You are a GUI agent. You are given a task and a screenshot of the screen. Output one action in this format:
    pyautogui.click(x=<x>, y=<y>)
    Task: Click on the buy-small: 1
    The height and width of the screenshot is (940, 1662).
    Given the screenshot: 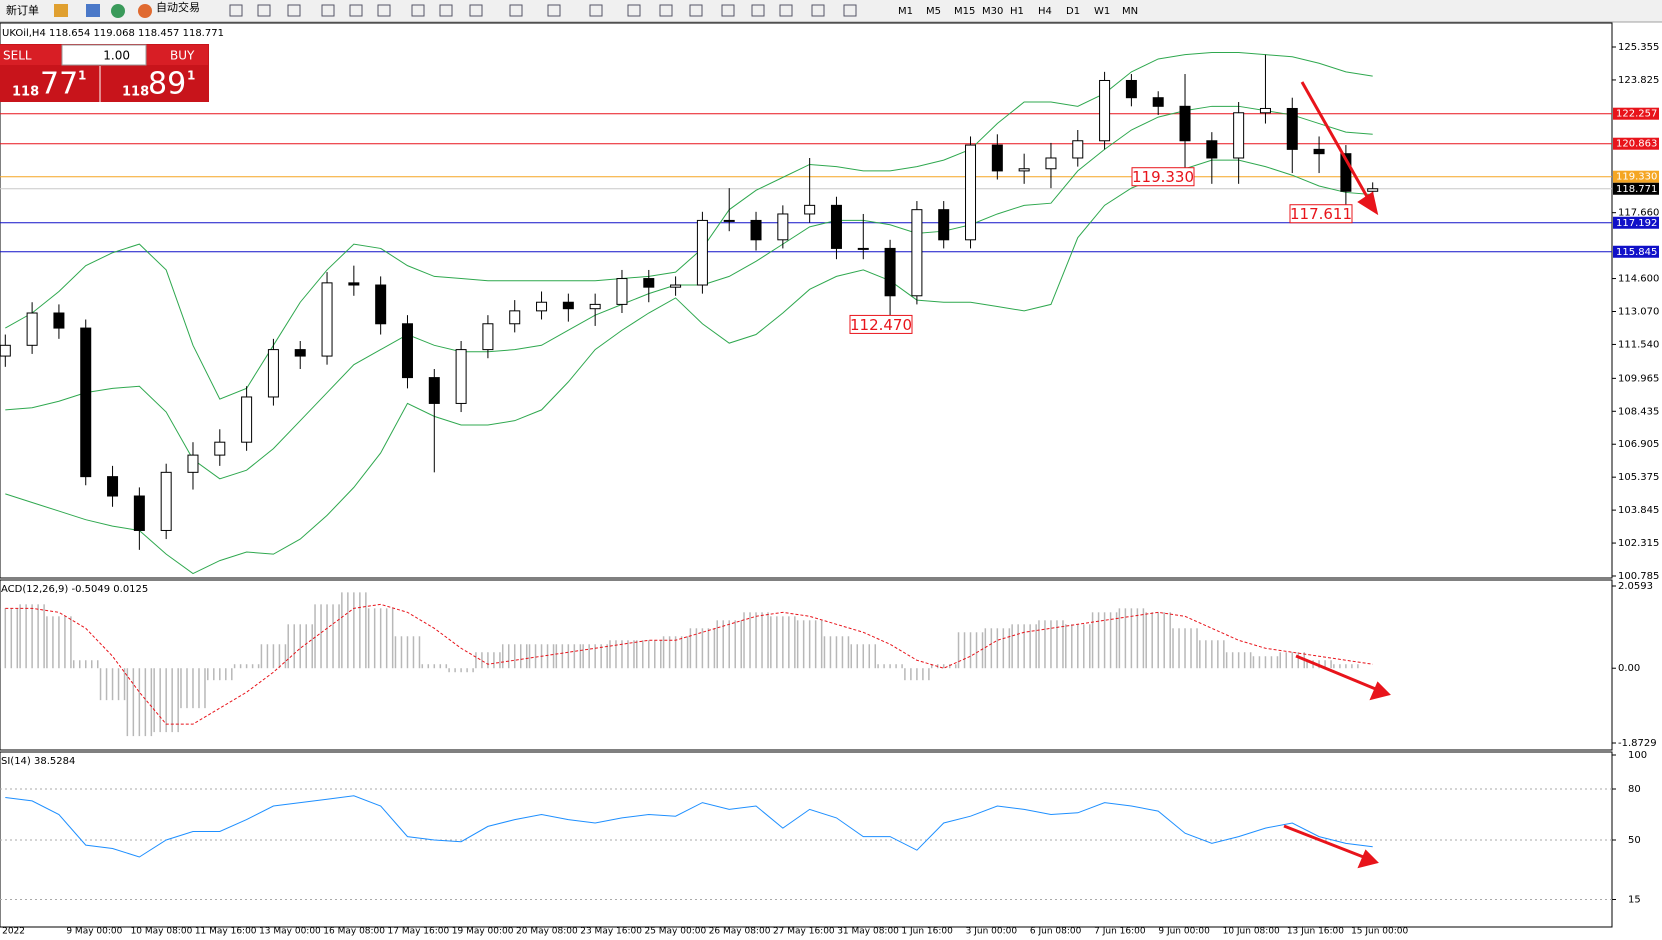 What is the action you would take?
    pyautogui.click(x=191, y=76)
    